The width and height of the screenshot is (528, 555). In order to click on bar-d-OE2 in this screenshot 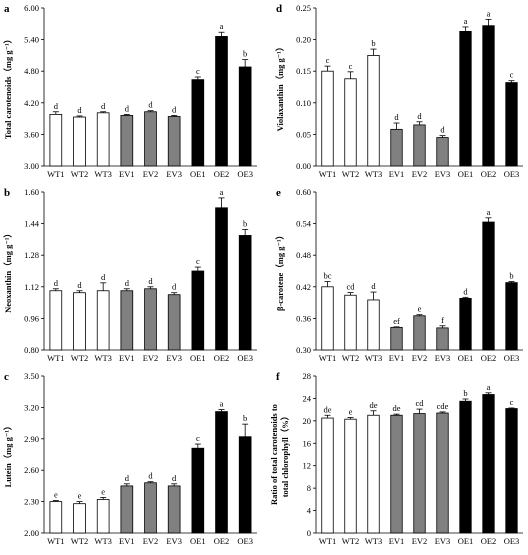, I will do `click(488, 96)`.